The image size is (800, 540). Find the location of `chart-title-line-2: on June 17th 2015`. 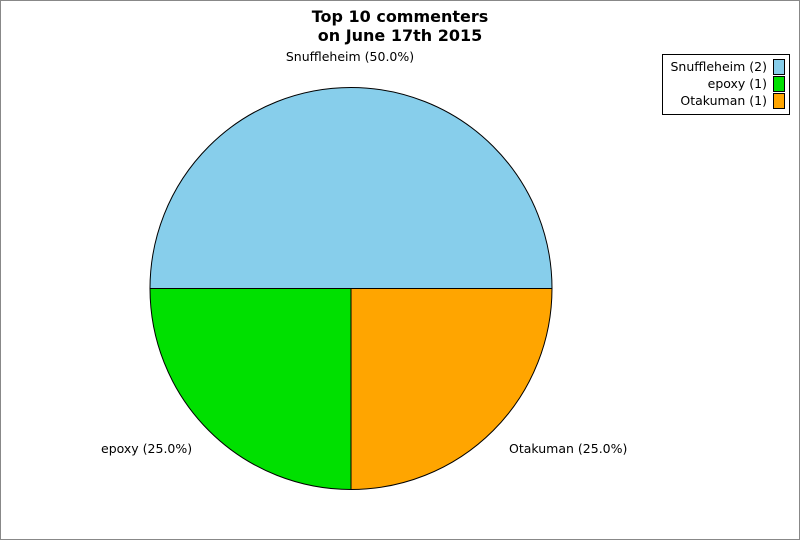

chart-title-line-2: on June 17th 2015 is located at coordinates (400, 35).